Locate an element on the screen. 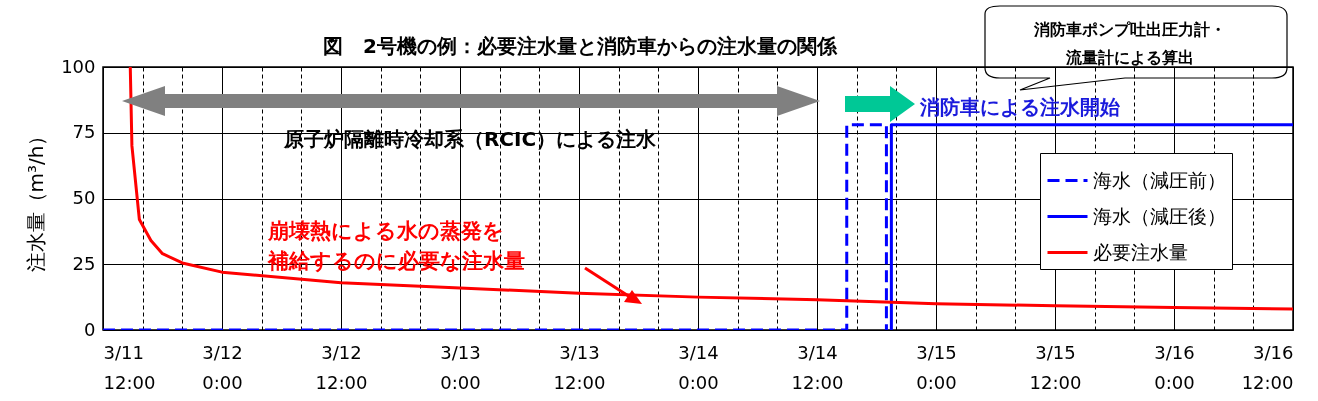  y-tick-label: 25 is located at coordinates (84, 263).